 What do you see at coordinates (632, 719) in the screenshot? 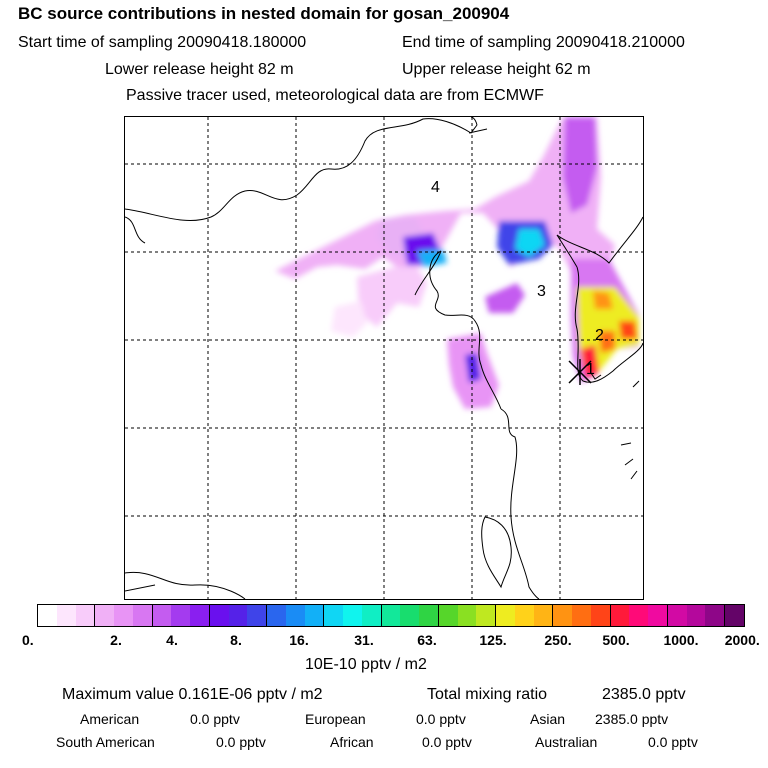
I see `asian-value: 2385.0 pptv` at bounding box center [632, 719].